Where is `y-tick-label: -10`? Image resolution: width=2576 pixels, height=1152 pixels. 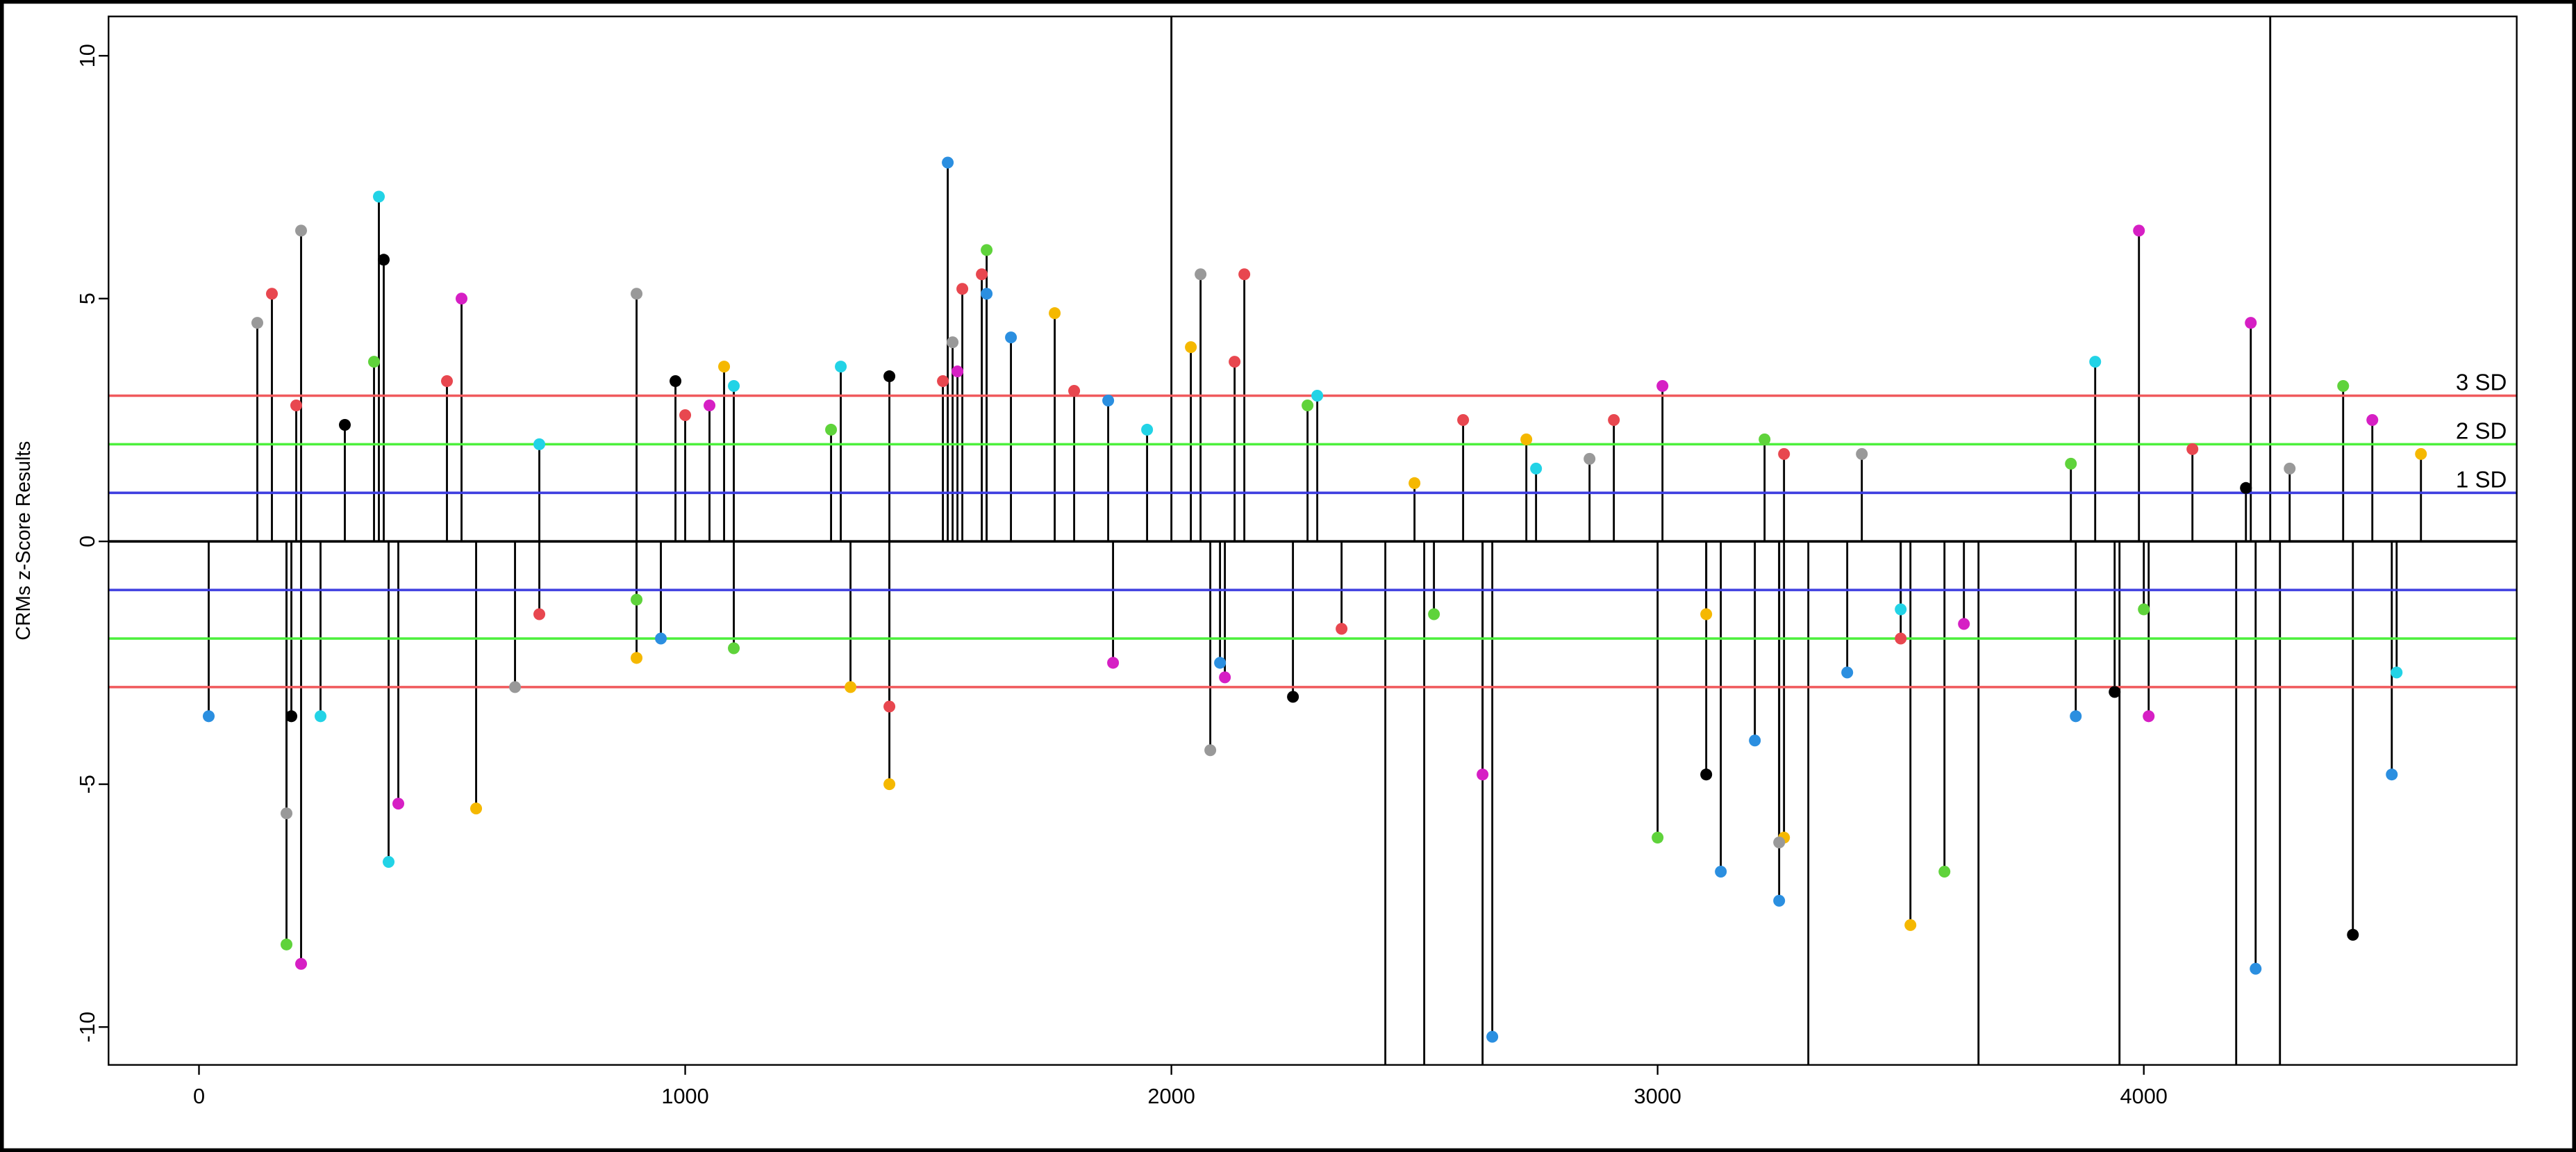 y-tick-label: -10 is located at coordinates (87, 1027).